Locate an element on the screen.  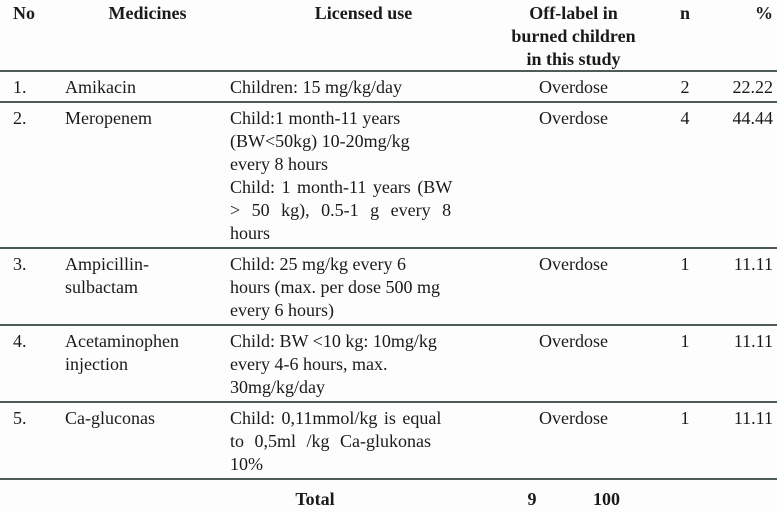
header-no: No is located at coordinates (24, 13).